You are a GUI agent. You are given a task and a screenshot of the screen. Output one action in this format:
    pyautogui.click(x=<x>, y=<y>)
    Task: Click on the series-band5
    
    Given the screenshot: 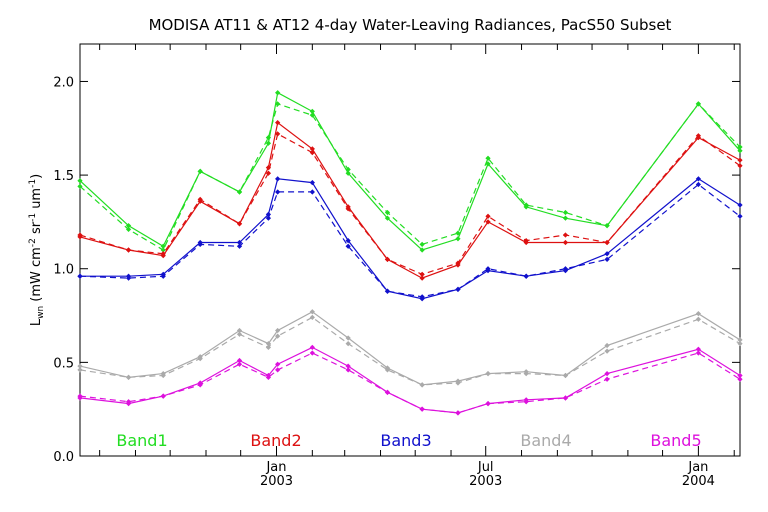 What is the action you would take?
    pyautogui.click(x=410, y=380)
    